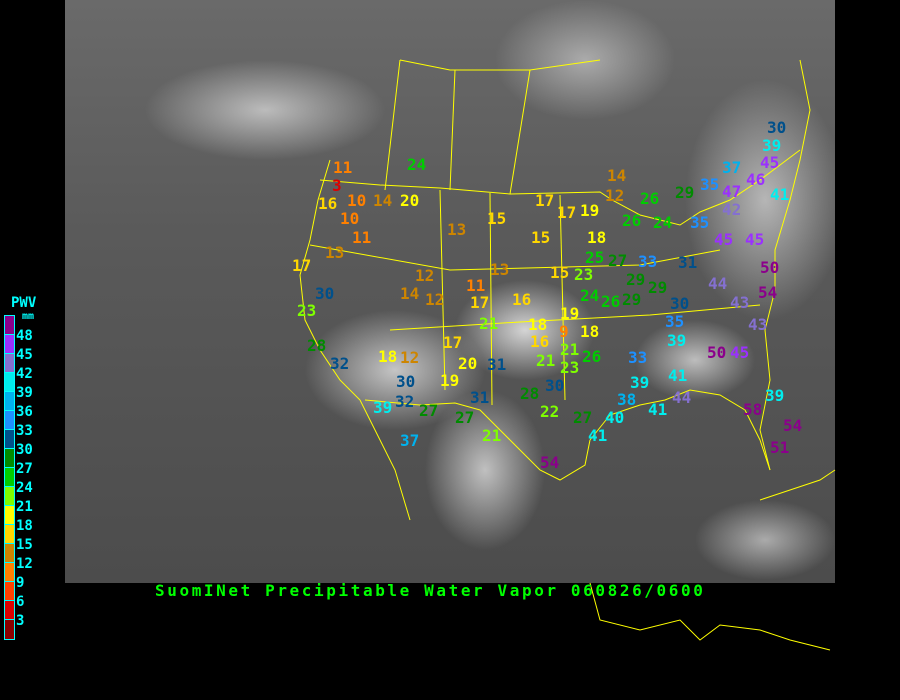  Describe the element at coordinates (24, 303) in the screenshot. I see `legend-title: PWV` at that location.